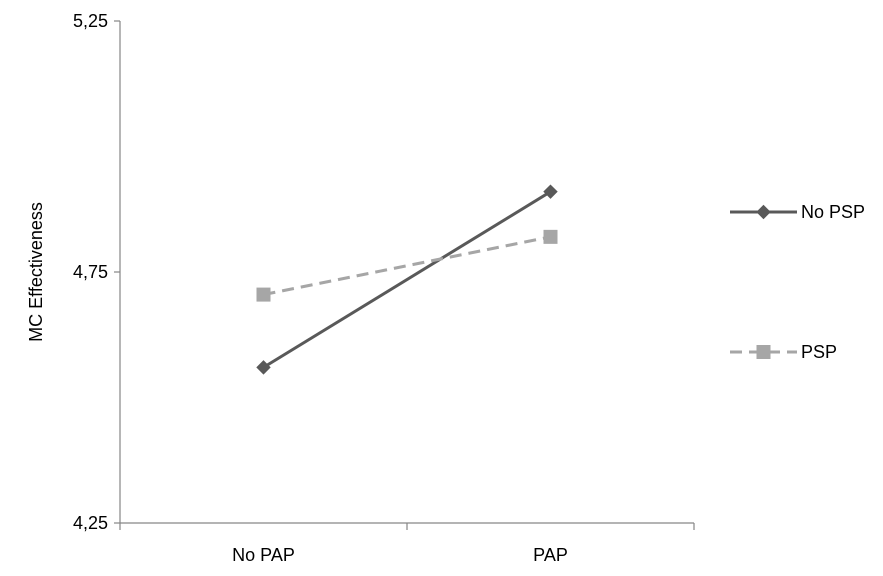  I want to click on y-tick-label: 5,25, so click(90, 21).